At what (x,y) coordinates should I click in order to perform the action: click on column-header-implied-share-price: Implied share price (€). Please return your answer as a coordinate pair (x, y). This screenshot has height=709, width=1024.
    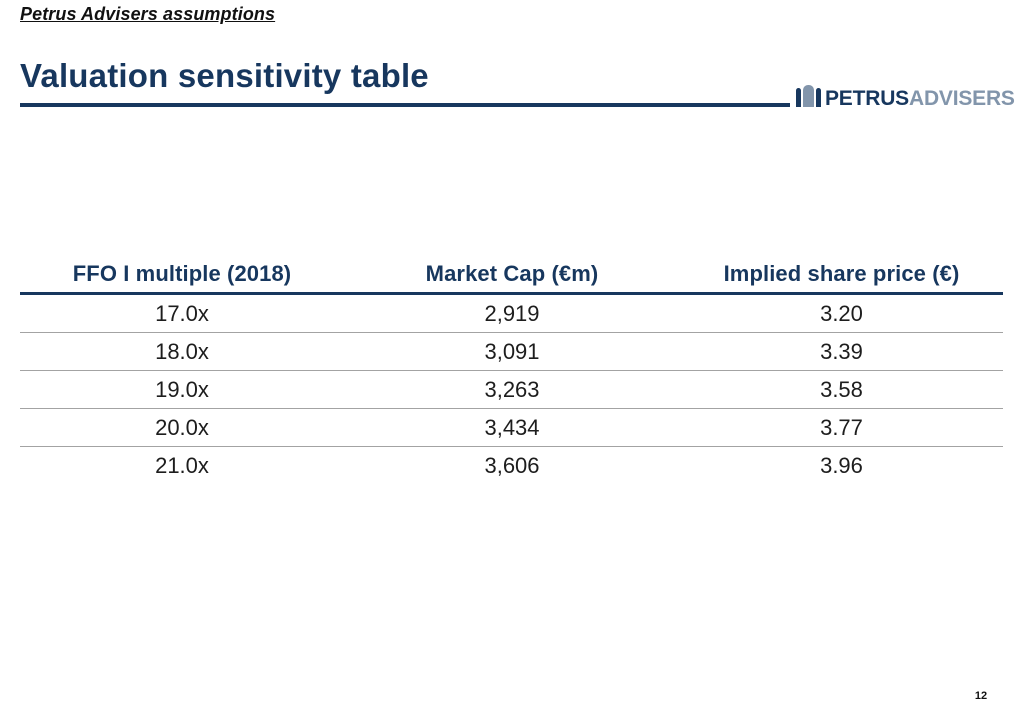
    Looking at the image, I should click on (841, 275).